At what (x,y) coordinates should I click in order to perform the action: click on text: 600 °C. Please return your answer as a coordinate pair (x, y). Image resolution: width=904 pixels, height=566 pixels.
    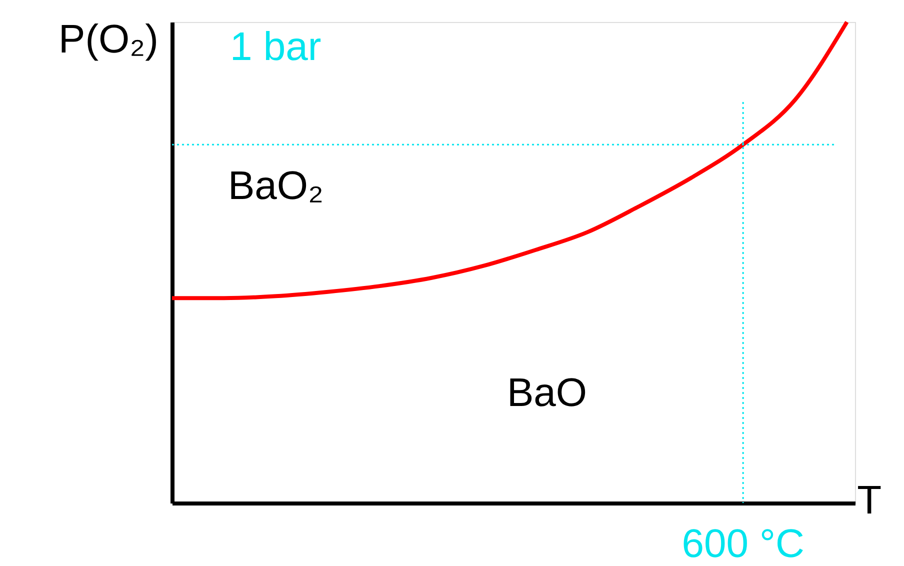
    Looking at the image, I should click on (743, 544).